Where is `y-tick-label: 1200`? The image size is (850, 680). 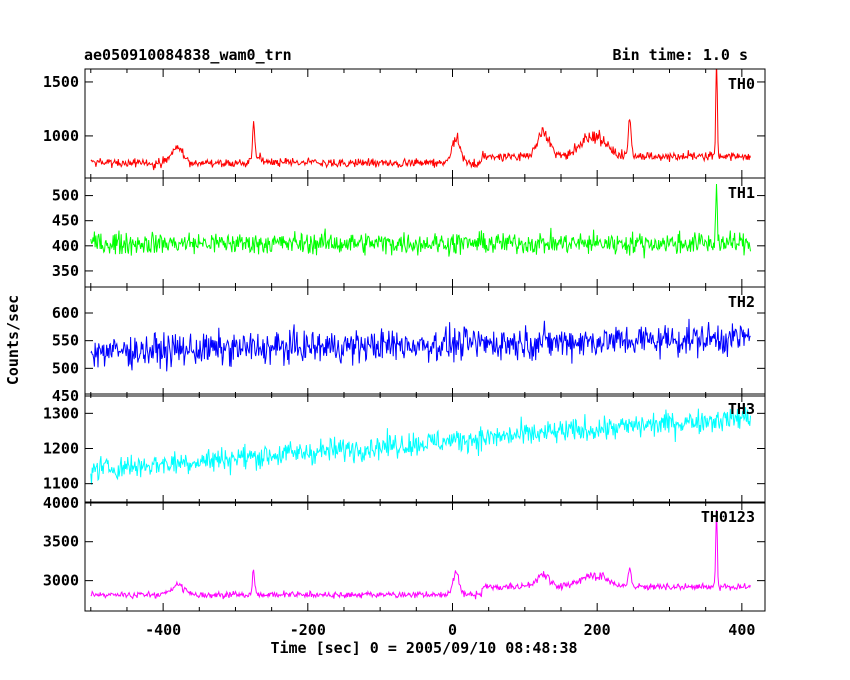 y-tick-label: 1200 is located at coordinates (61, 449).